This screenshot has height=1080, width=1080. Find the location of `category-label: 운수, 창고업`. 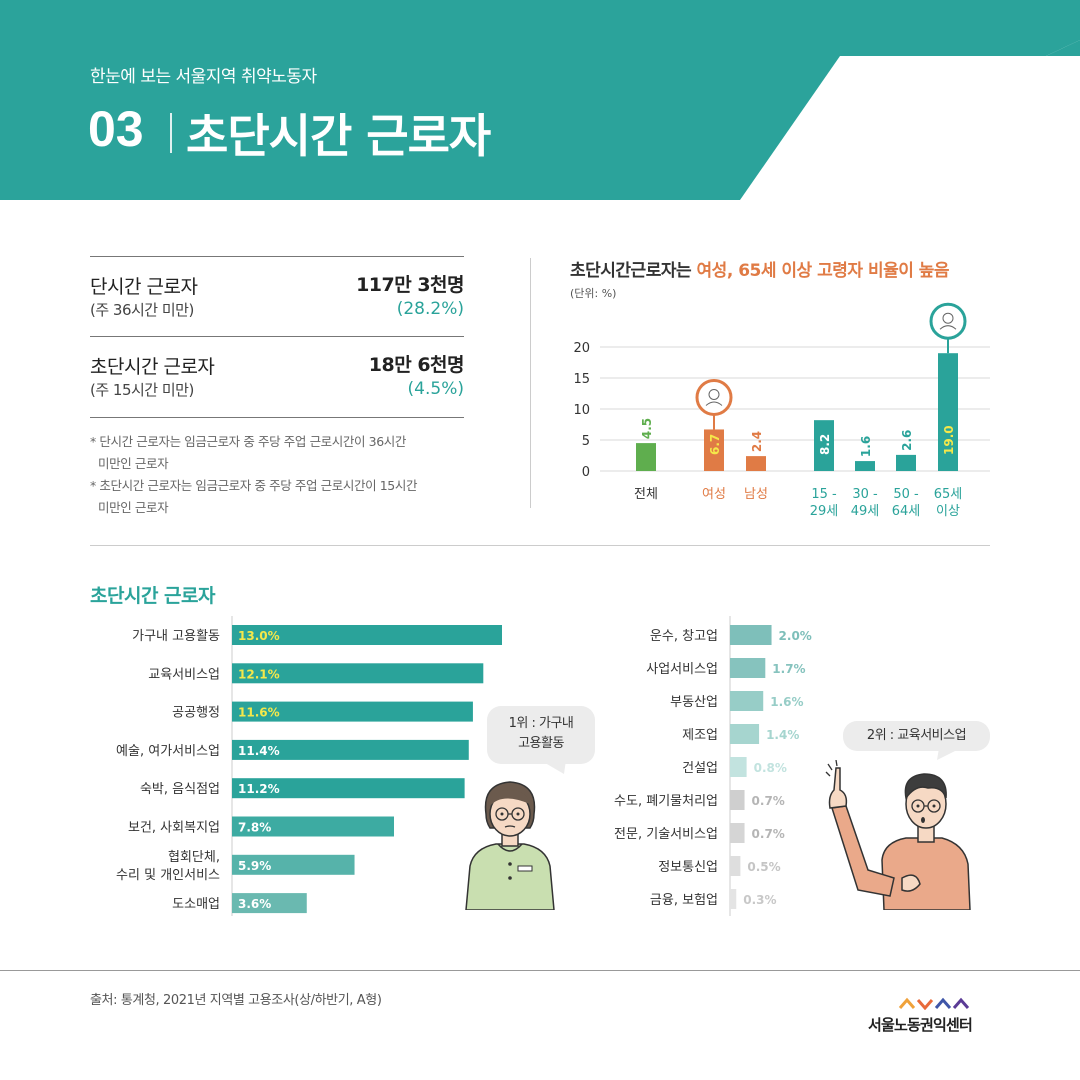

category-label: 운수, 창고업 is located at coordinates (684, 636).